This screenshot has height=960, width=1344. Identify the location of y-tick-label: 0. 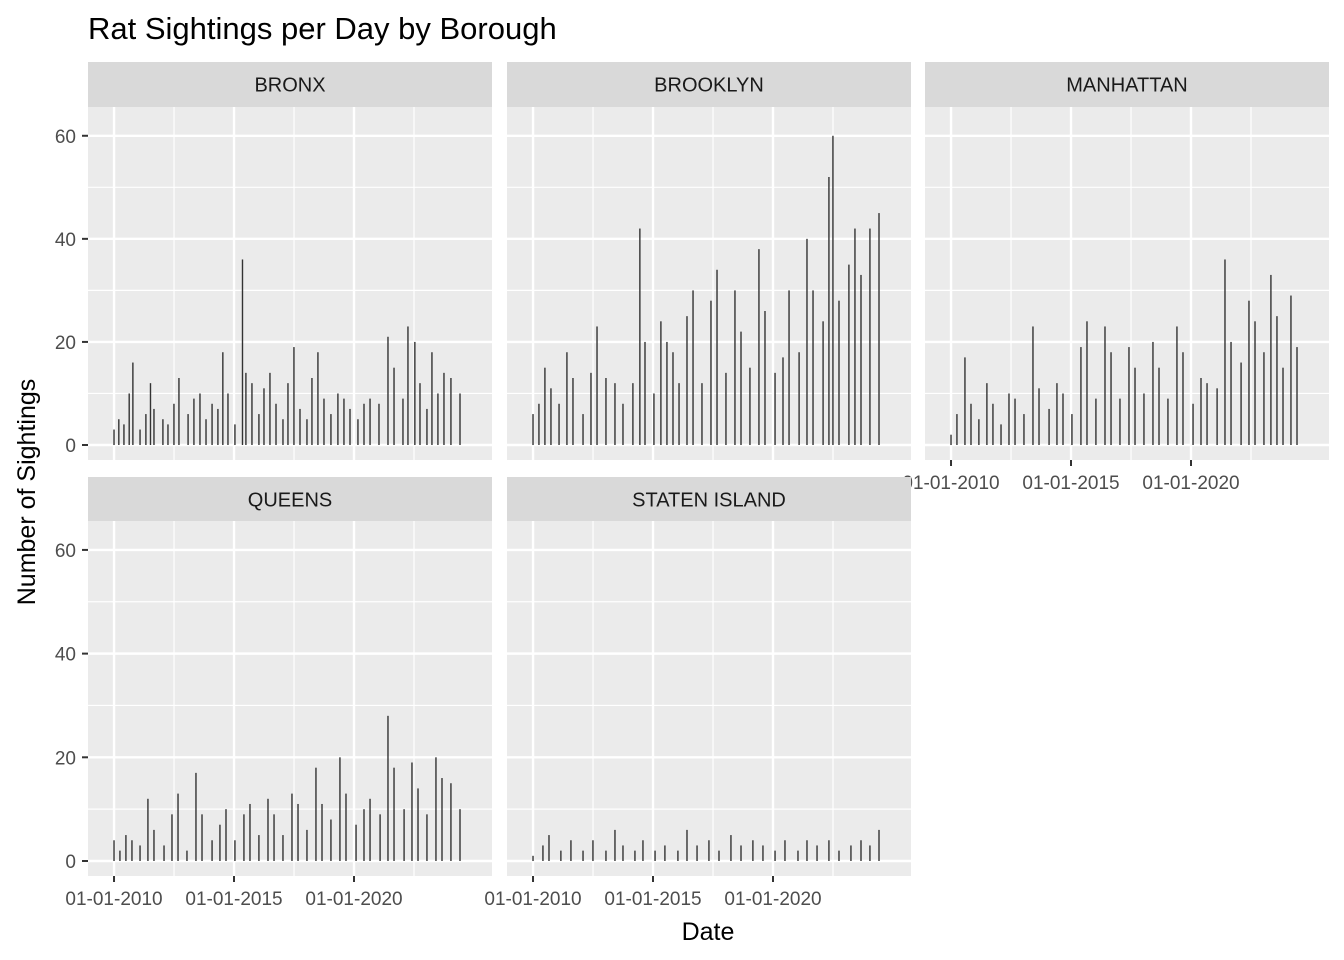
(70, 862).